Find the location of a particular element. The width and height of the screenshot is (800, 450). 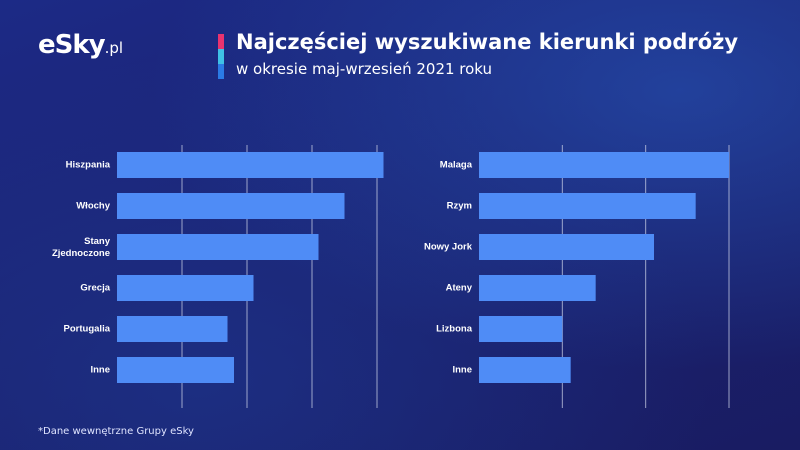

category-label-2-3: Nowy Jork is located at coordinates (448, 247).